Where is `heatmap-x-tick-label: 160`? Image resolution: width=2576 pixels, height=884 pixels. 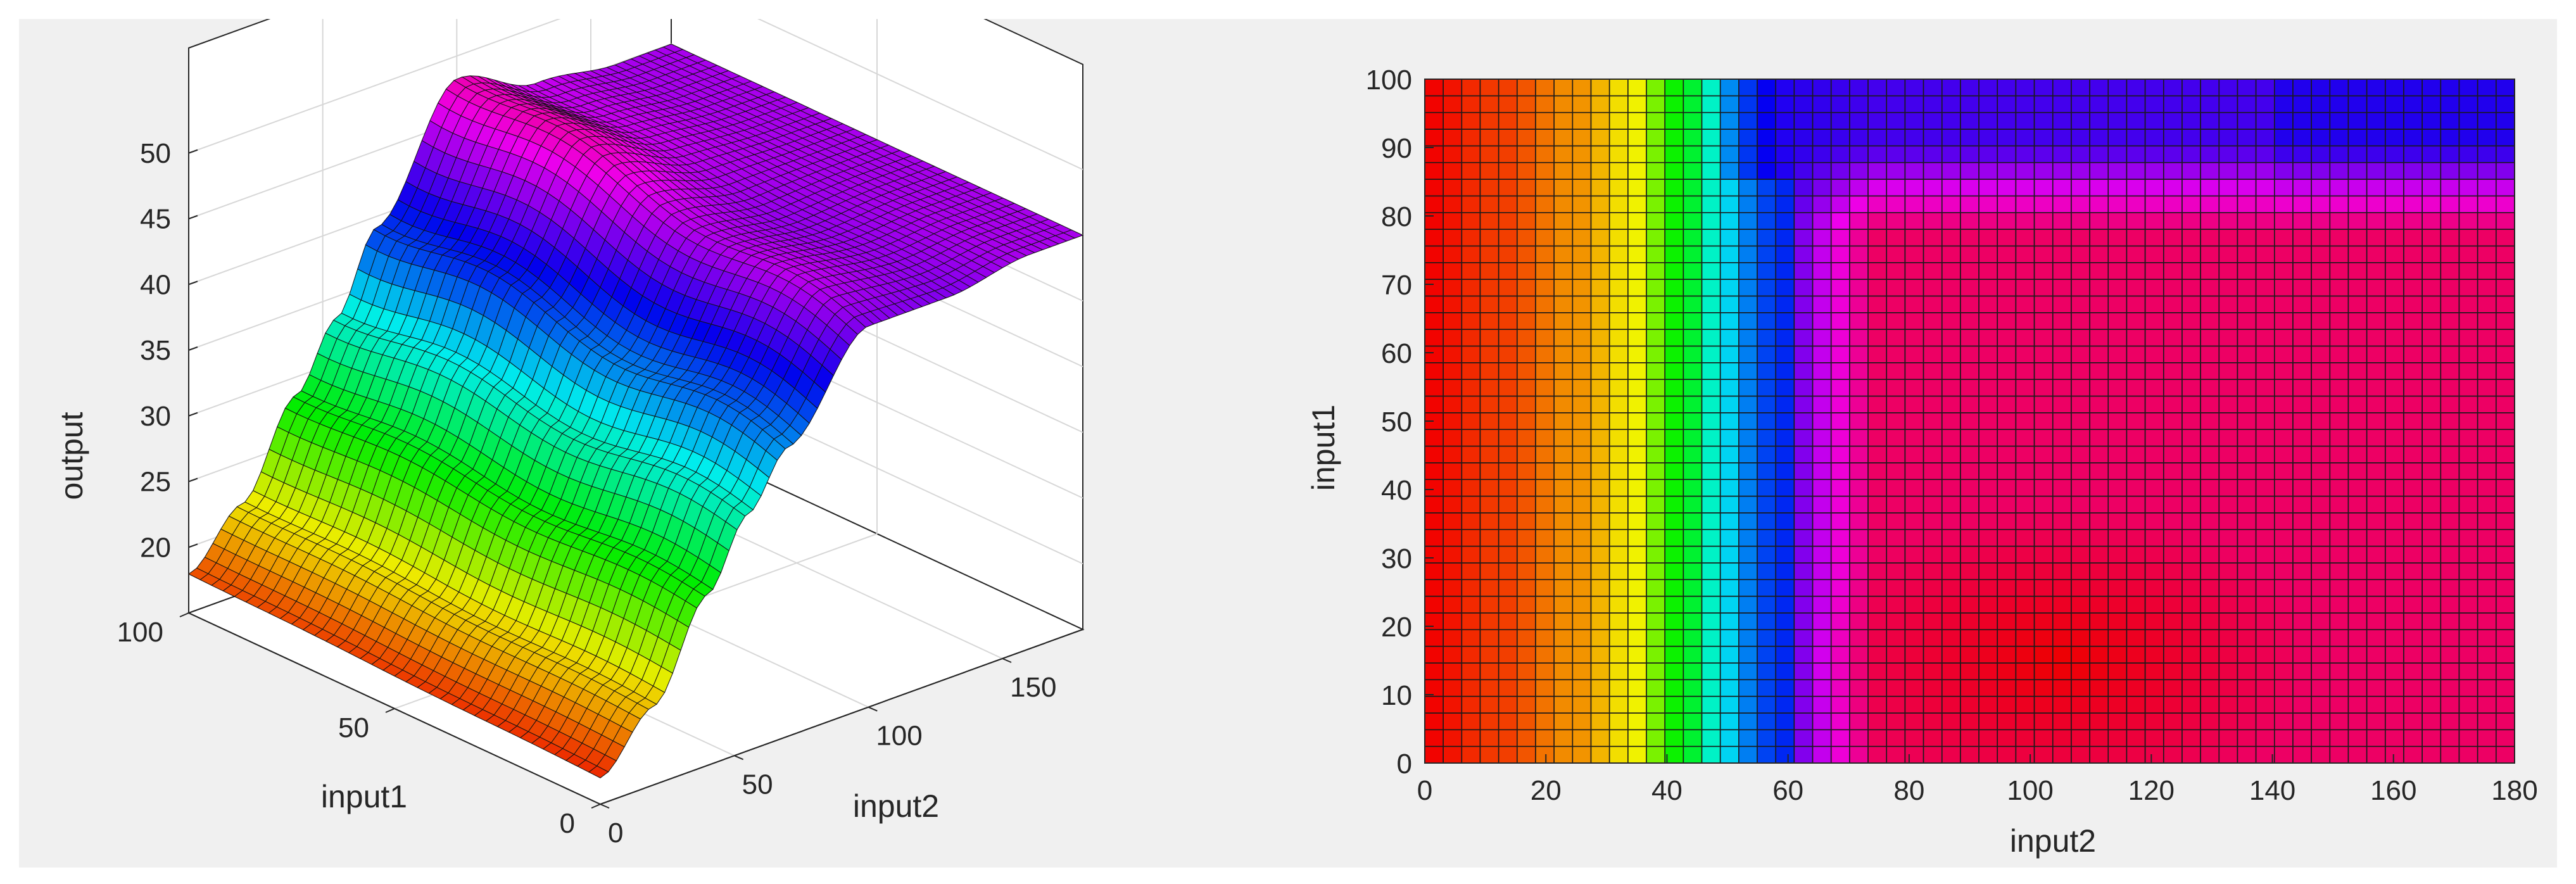
heatmap-x-tick-label: 160 is located at coordinates (2393, 790).